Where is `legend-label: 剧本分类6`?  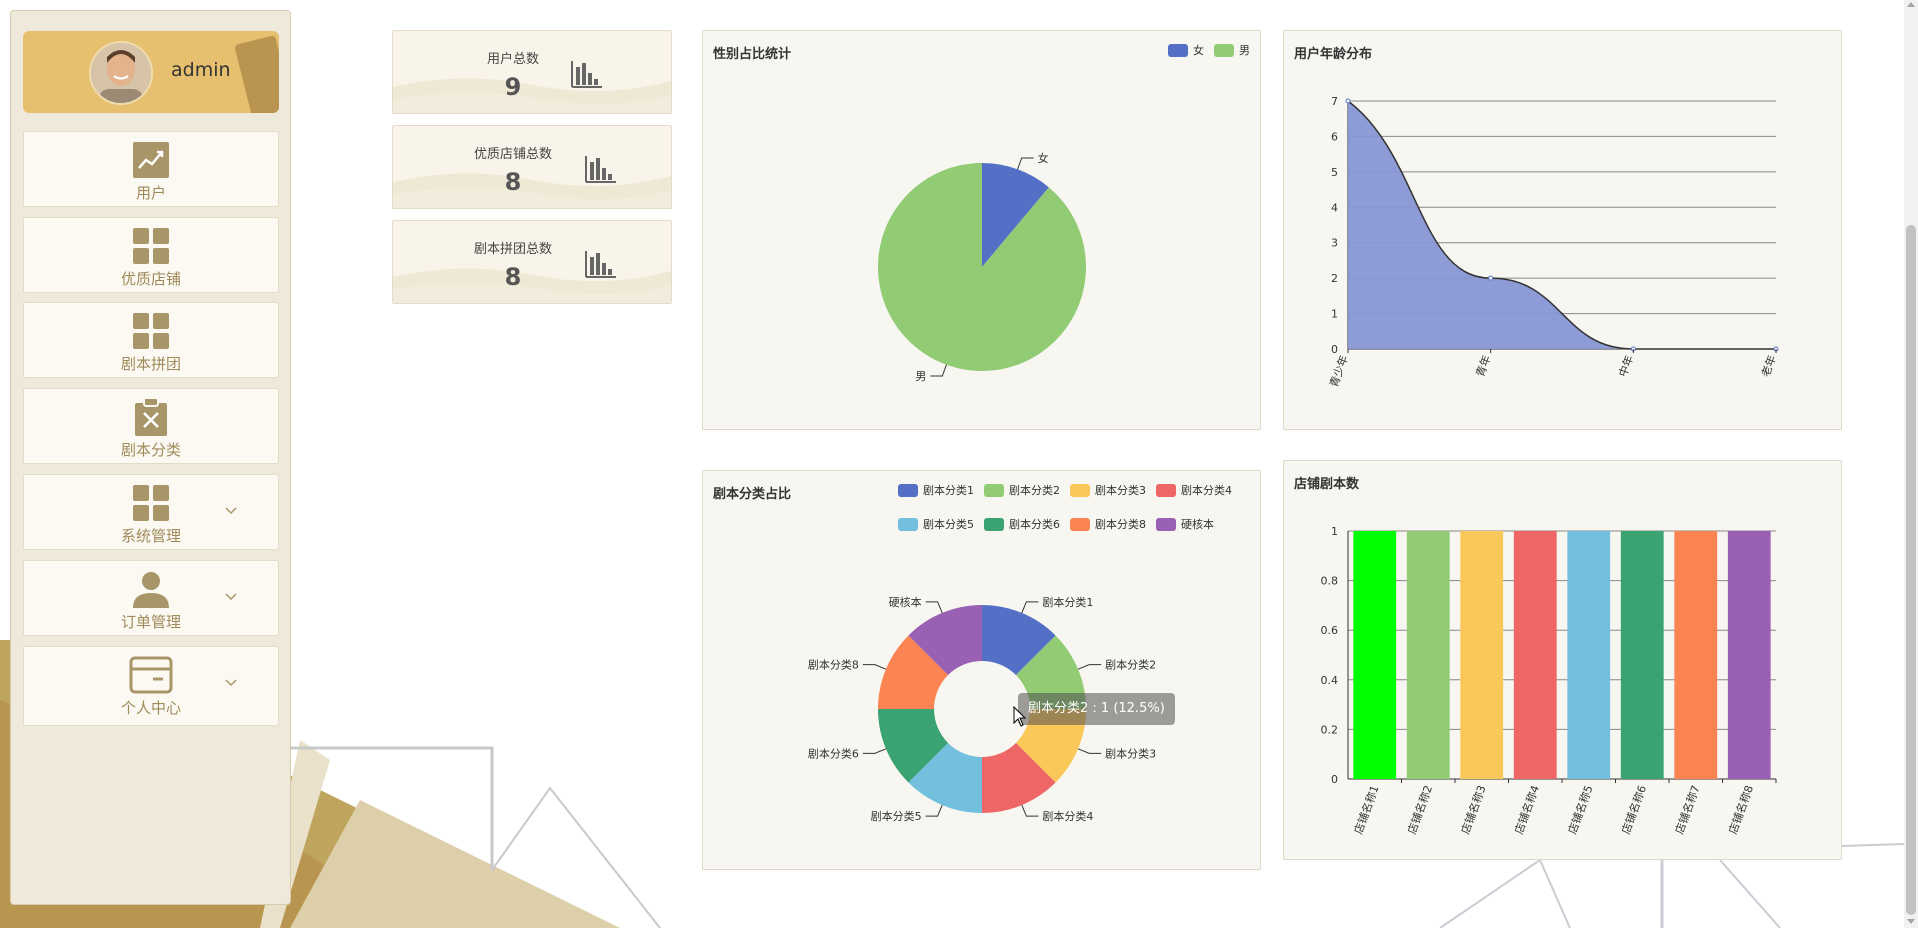
legend-label: 剧本分类6 is located at coordinates (1034, 524).